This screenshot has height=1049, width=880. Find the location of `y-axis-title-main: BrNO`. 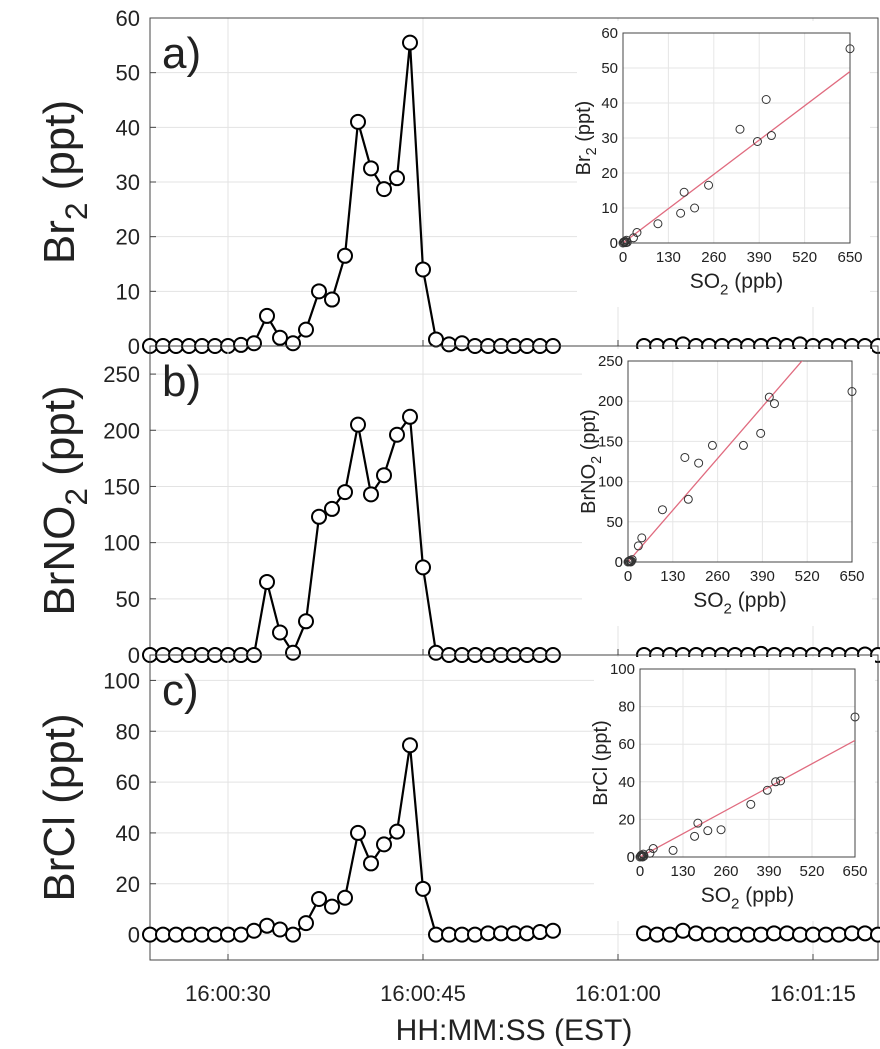

y-axis-title-main: BrNO is located at coordinates (59, 561).